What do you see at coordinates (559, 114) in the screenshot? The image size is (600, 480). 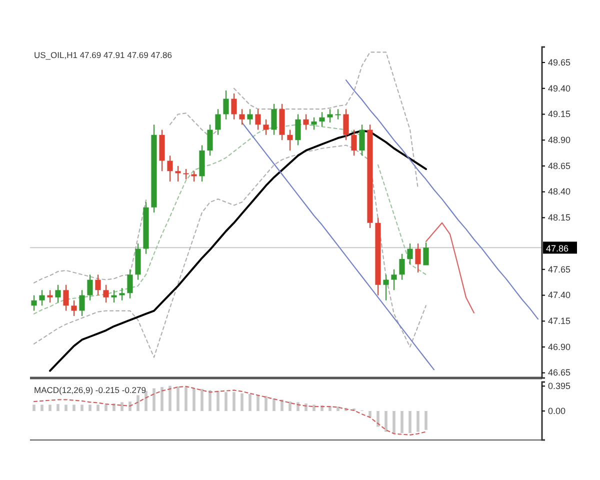 I see `y-tick-label: 49.15` at bounding box center [559, 114].